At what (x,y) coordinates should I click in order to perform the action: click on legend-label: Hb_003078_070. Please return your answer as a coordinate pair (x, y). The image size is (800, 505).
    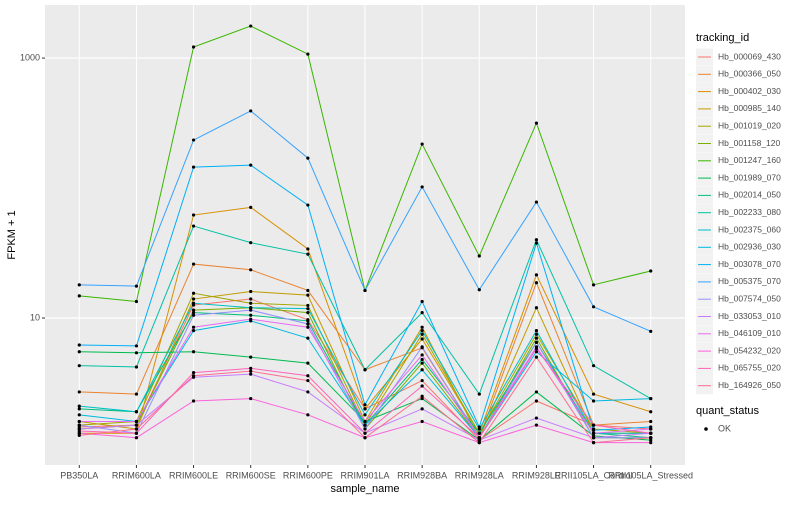
    Looking at the image, I should click on (749, 264).